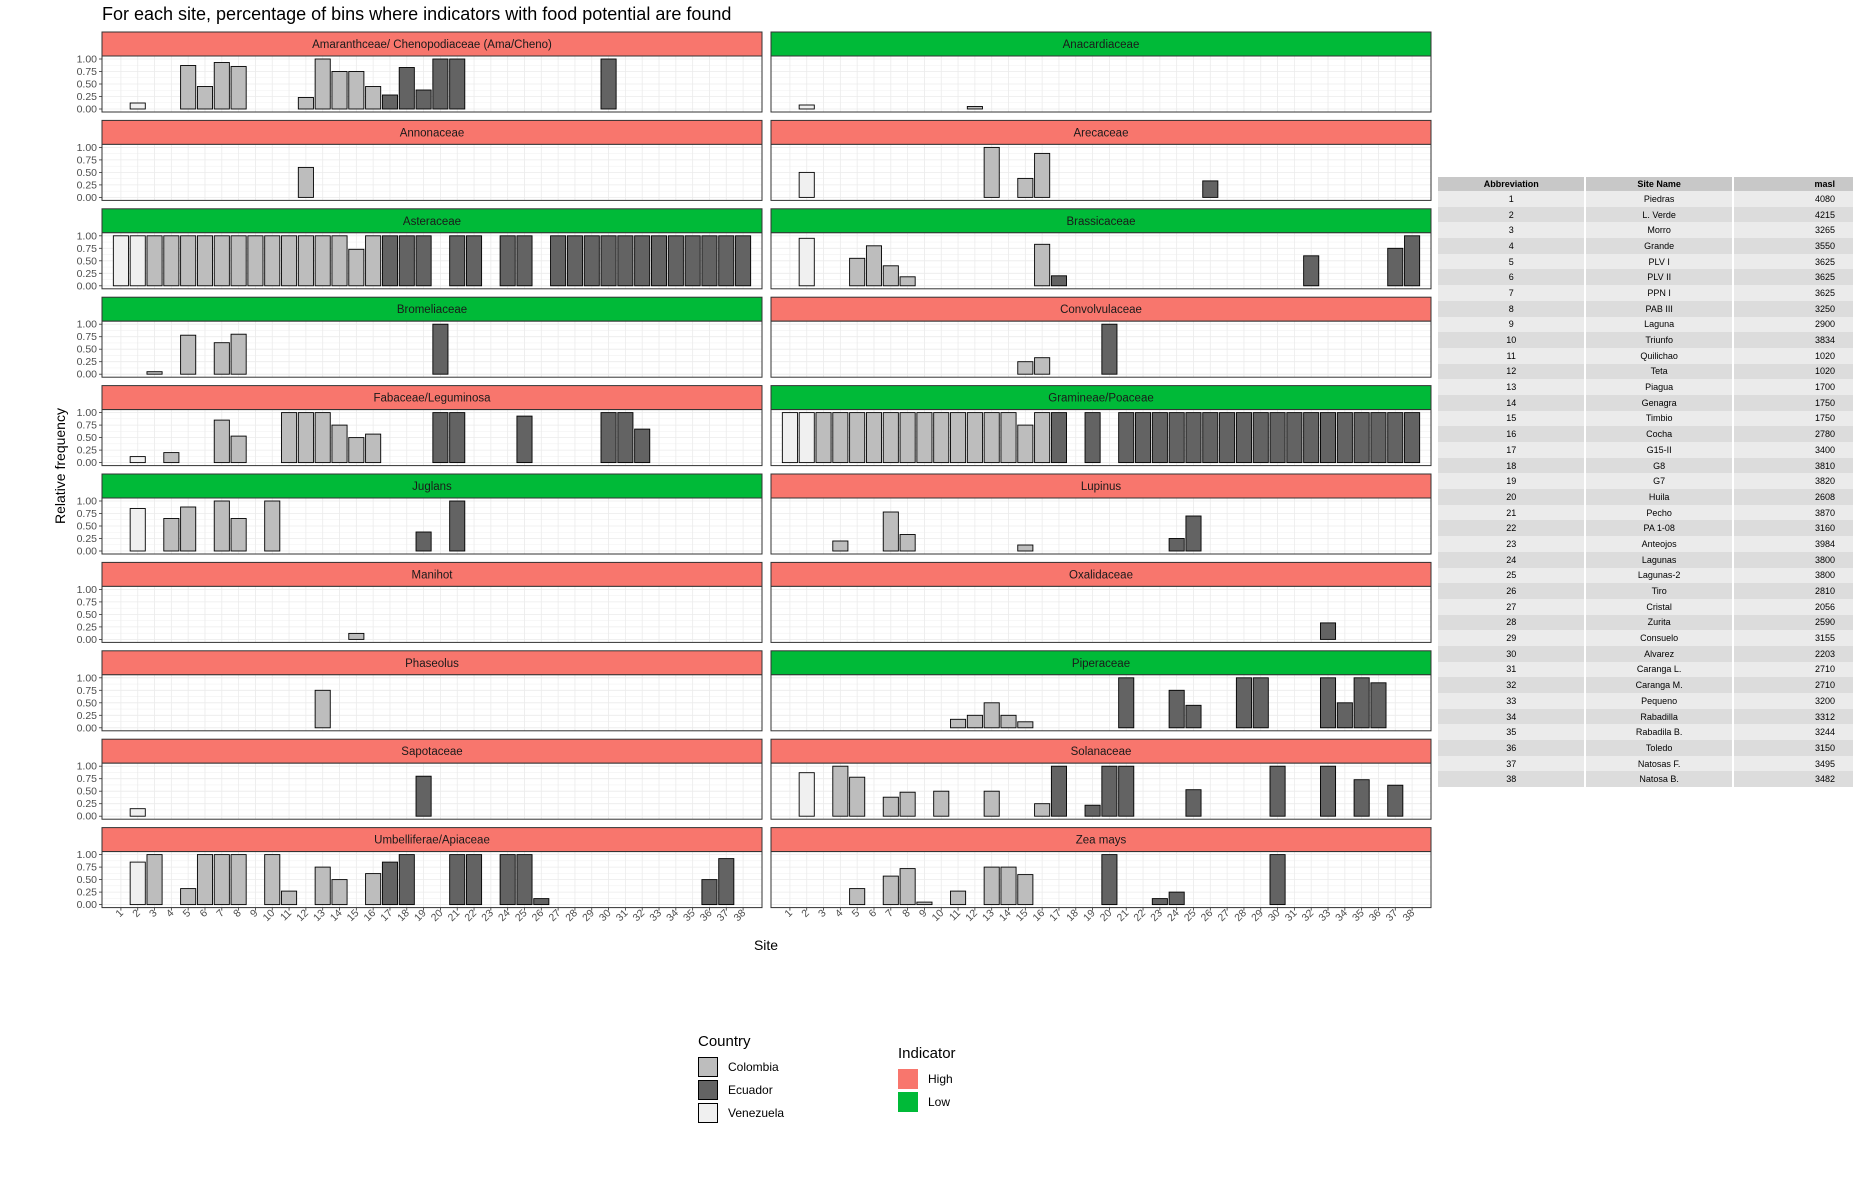  Describe the element at coordinates (1512, 701) in the screenshot. I see `site-abbreviation: 33` at that location.